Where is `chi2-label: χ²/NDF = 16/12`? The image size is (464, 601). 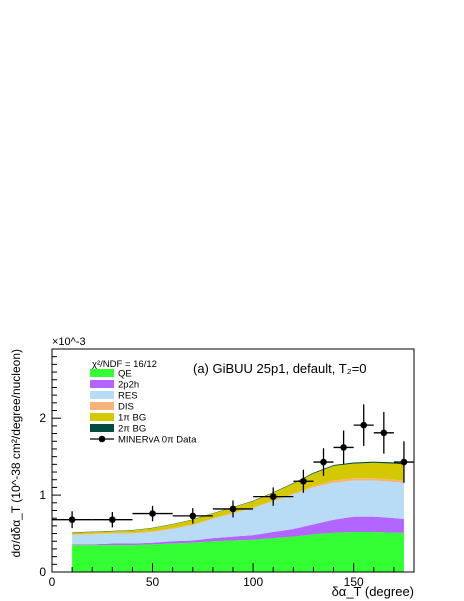
chi2-label: χ²/NDF = 16/12 is located at coordinates (124, 364).